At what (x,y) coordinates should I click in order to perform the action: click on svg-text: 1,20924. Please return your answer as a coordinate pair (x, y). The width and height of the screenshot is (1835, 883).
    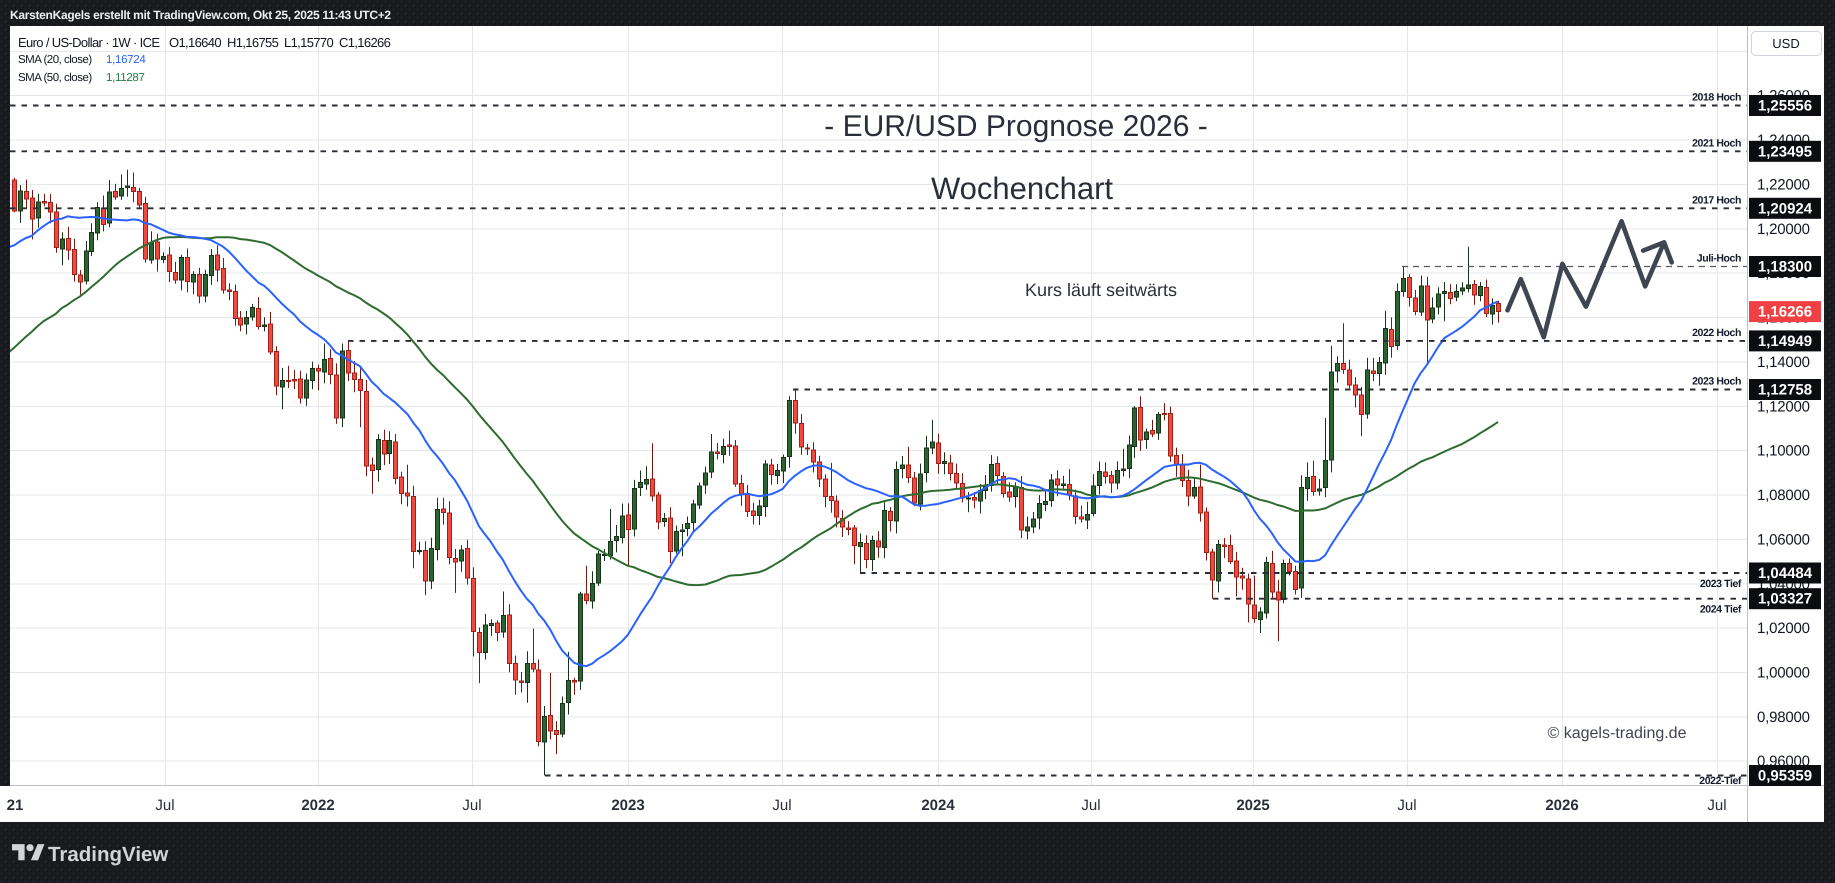
    Looking at the image, I should click on (1785, 208).